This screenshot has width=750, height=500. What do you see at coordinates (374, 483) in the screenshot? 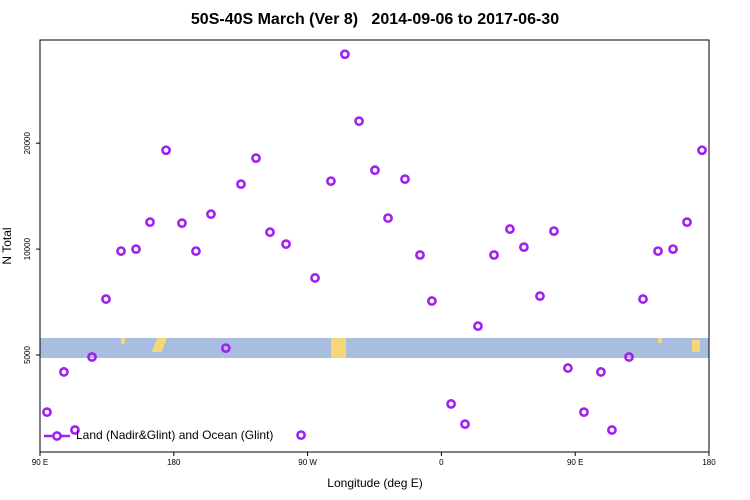
I see `x-axis-label: Longitude (deg E)` at bounding box center [374, 483].